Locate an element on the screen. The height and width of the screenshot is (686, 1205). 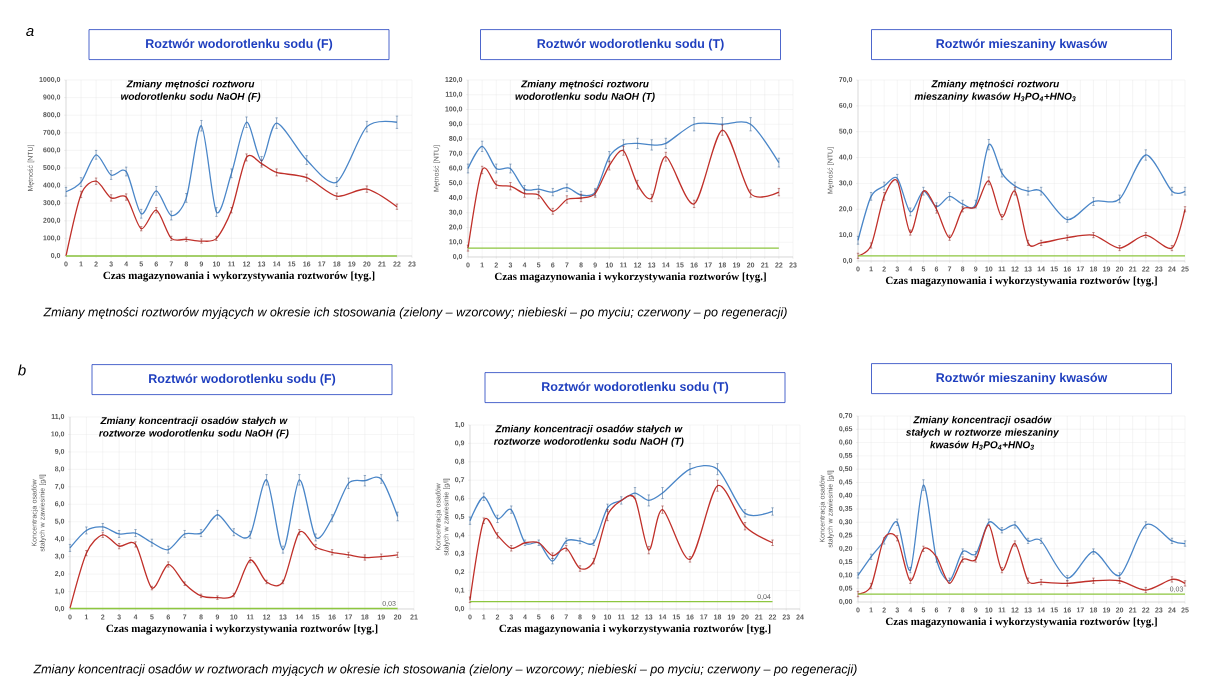
text: Zmiany koncentracji osadów stałych w roztworze wodorotlenku sodu NaOH (T) is located at coordinates (588, 435).